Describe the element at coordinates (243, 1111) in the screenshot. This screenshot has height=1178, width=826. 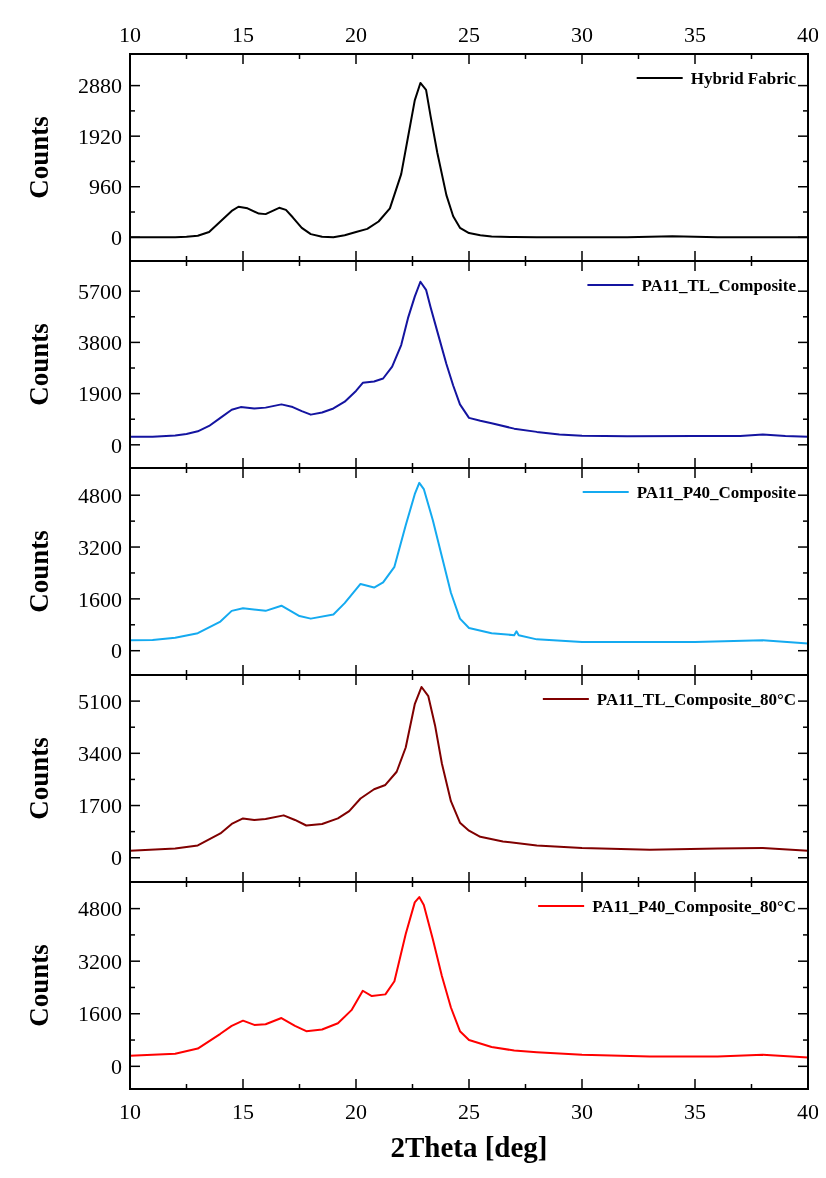
I see `x-tick-label: 15` at that location.